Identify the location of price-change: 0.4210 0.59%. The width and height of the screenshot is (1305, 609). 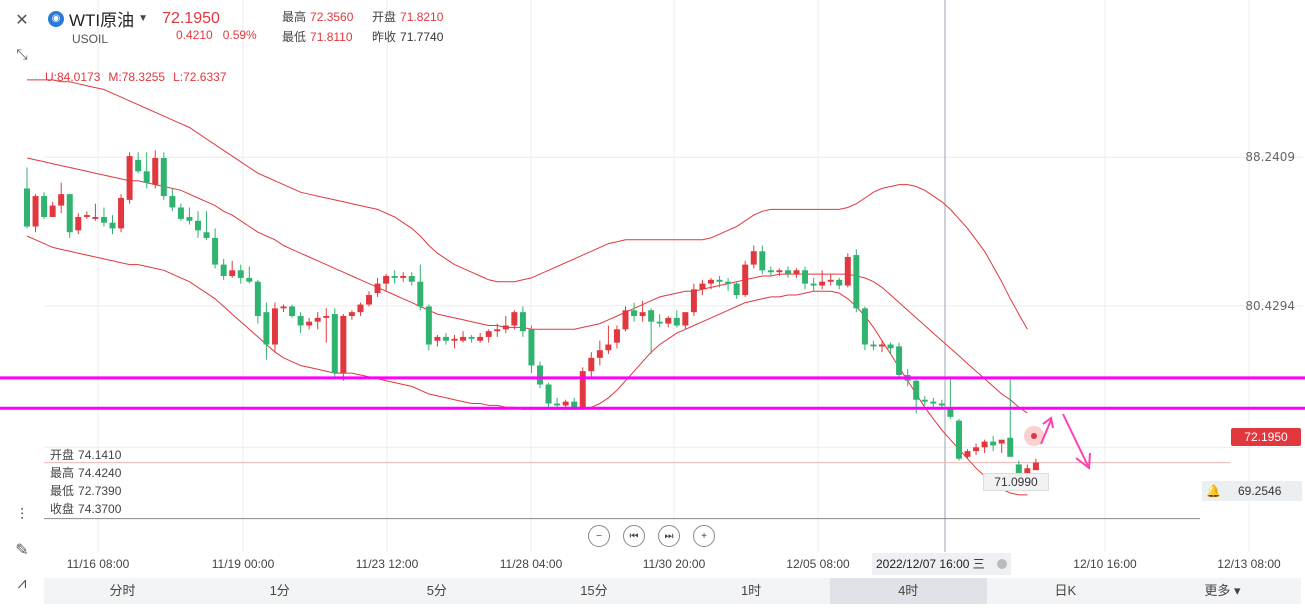
(221, 35).